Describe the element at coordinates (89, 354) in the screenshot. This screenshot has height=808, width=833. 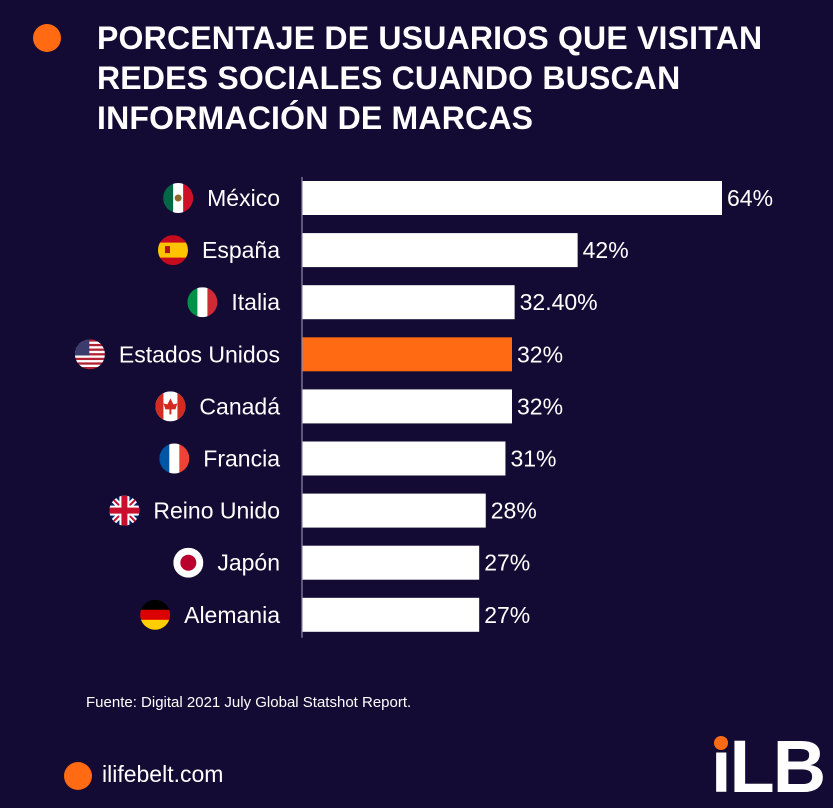
I see `usa-flag-icon` at that location.